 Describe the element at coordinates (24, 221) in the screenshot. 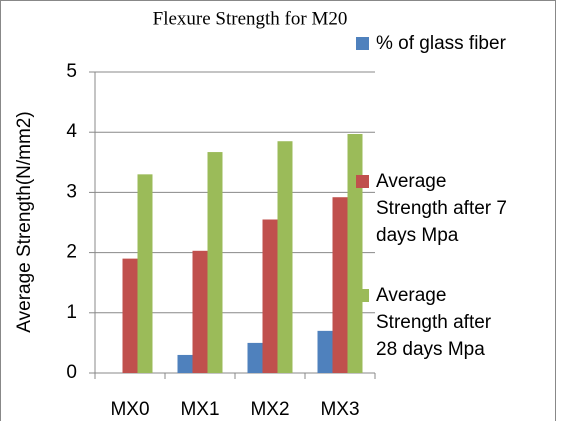

I see `y-axis-label: Average Strength(N/mm2)` at that location.